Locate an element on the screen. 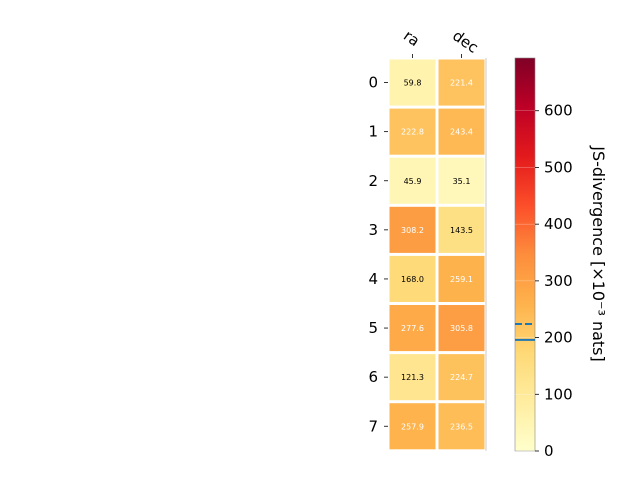 This screenshot has height=480, width=640. row-label-3: 3 is located at coordinates (373, 230).